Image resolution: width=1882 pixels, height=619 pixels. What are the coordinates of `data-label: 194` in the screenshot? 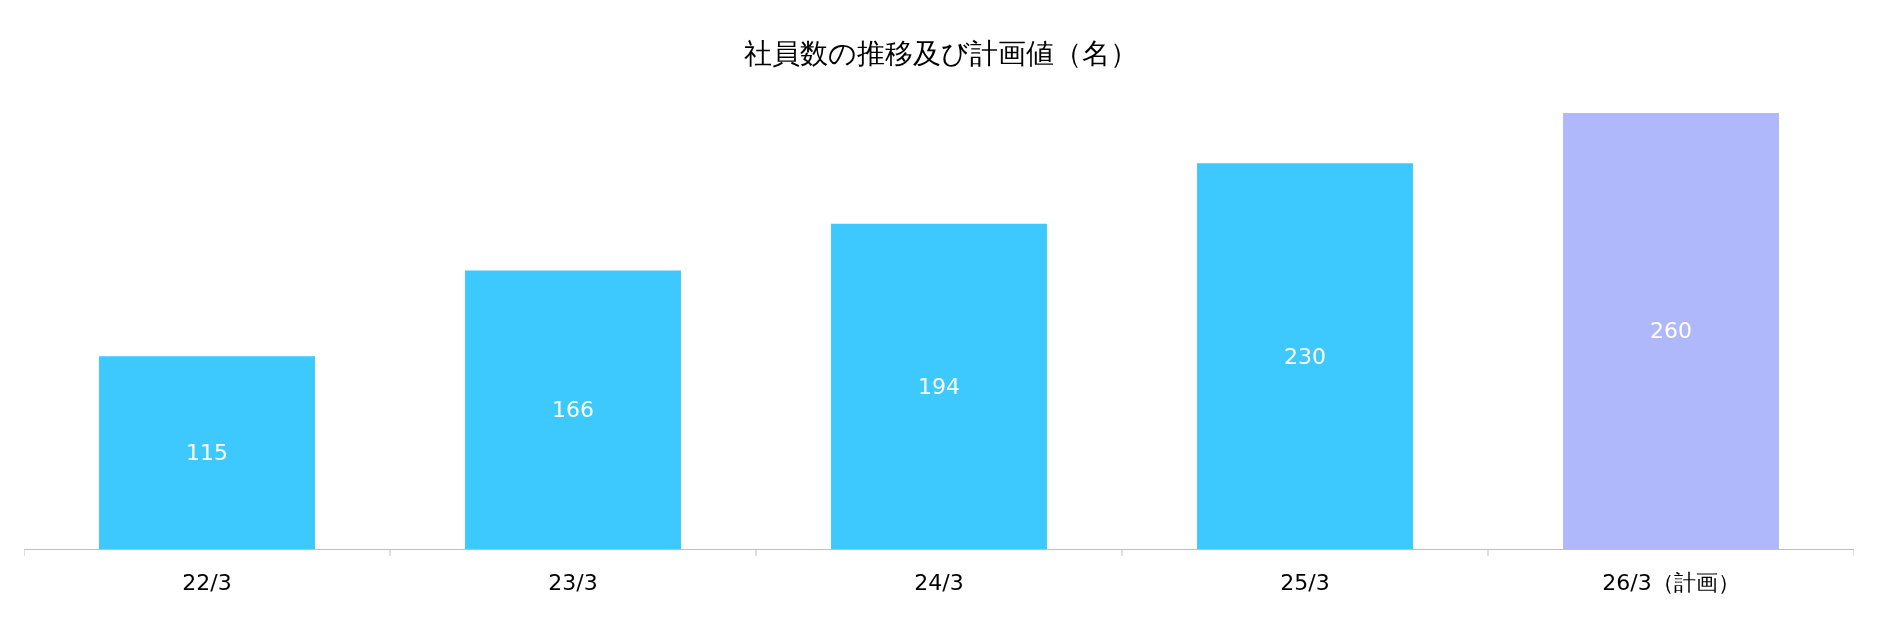 It's located at (939, 386).